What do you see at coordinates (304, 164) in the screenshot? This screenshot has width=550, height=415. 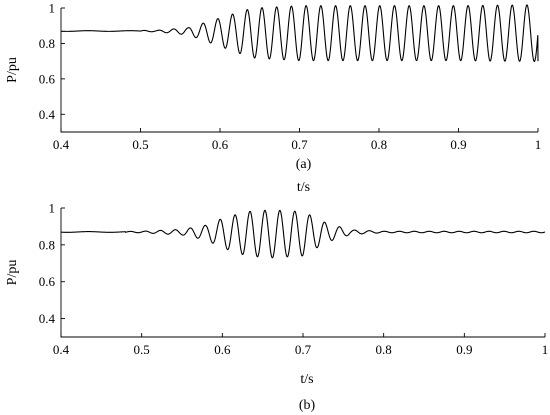 I see `panel-caption: (a)` at bounding box center [304, 164].